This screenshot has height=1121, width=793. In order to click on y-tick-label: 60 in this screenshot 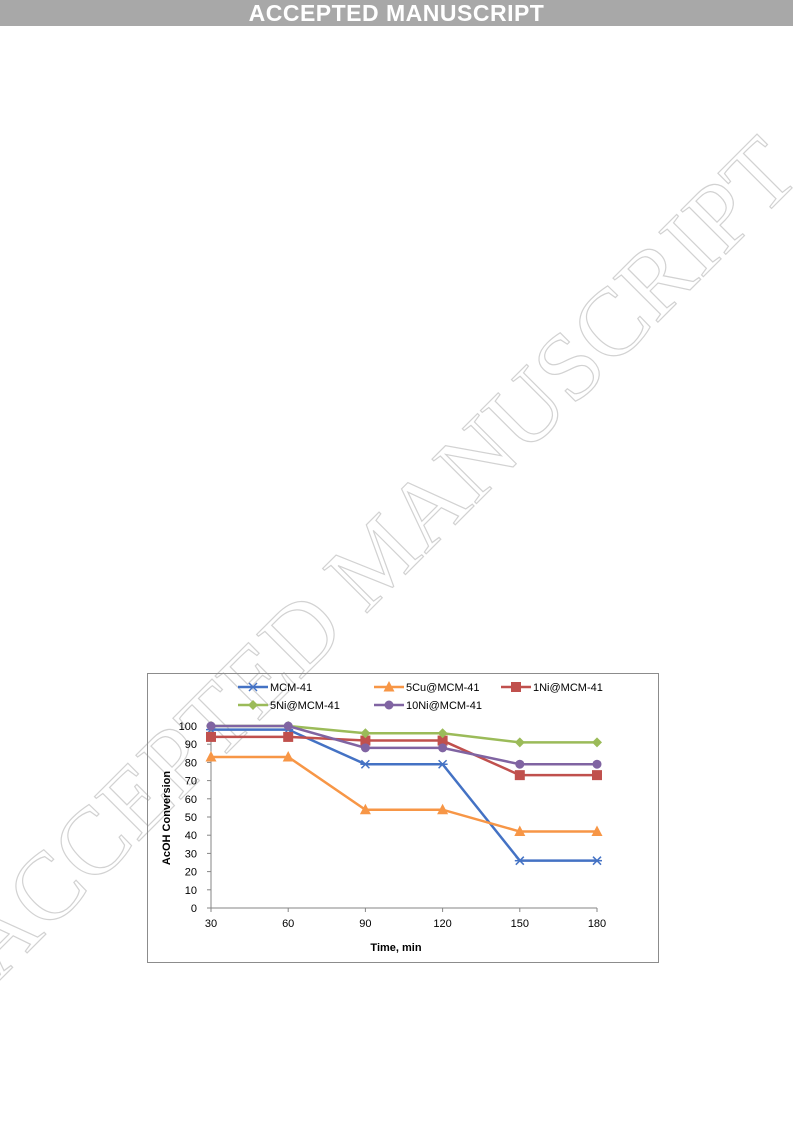, I will do `click(191, 800)`.